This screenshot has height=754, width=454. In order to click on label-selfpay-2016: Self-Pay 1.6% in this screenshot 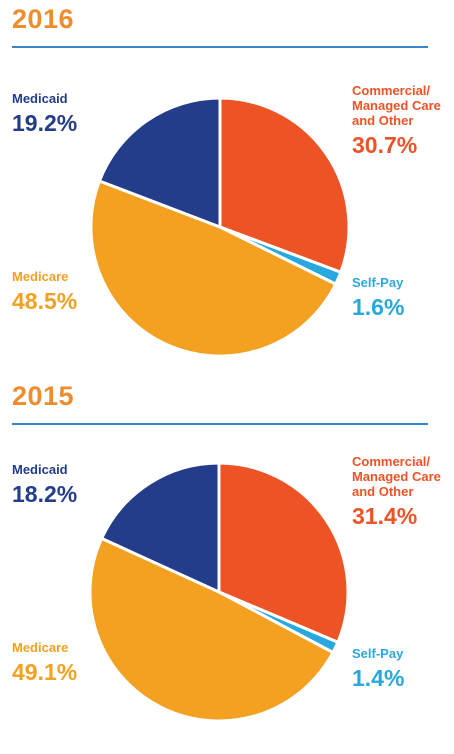, I will do `click(378, 297)`.